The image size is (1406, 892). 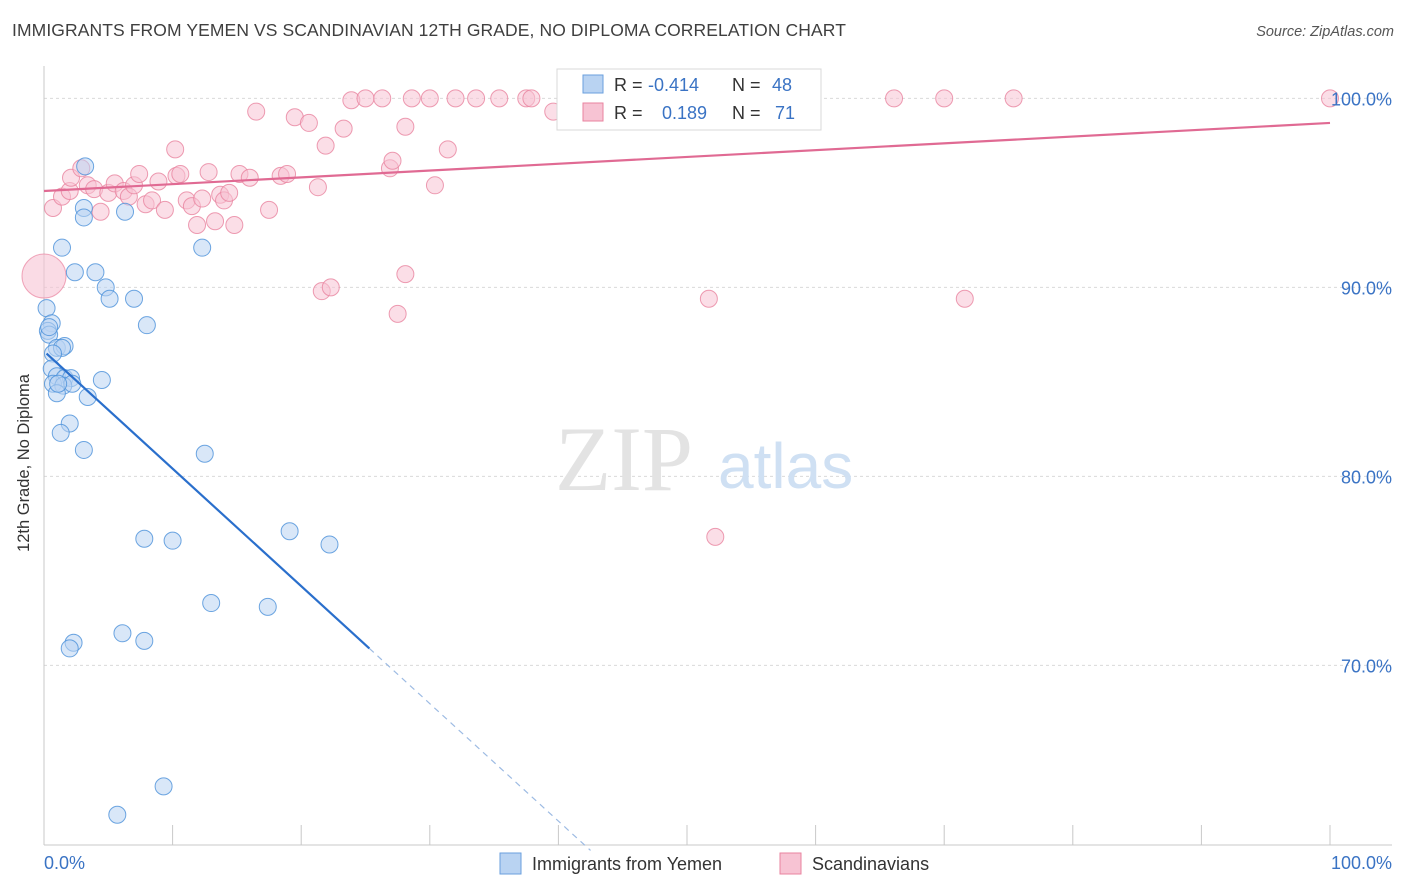 I want to click on y-tick-label: 100.0%, so click(x=1361, y=99).